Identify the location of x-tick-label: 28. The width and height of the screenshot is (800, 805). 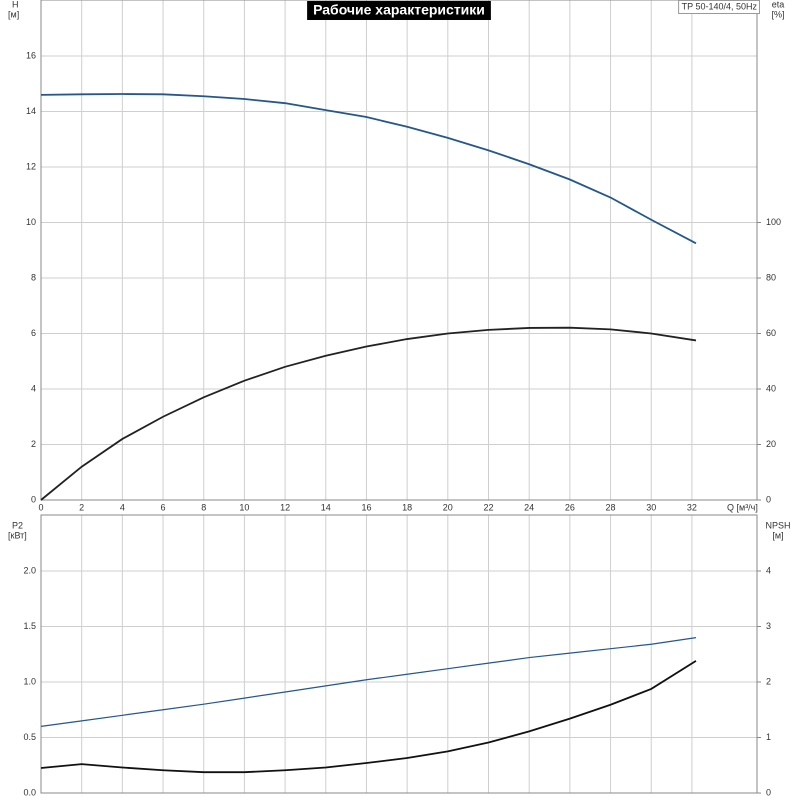
(611, 507).